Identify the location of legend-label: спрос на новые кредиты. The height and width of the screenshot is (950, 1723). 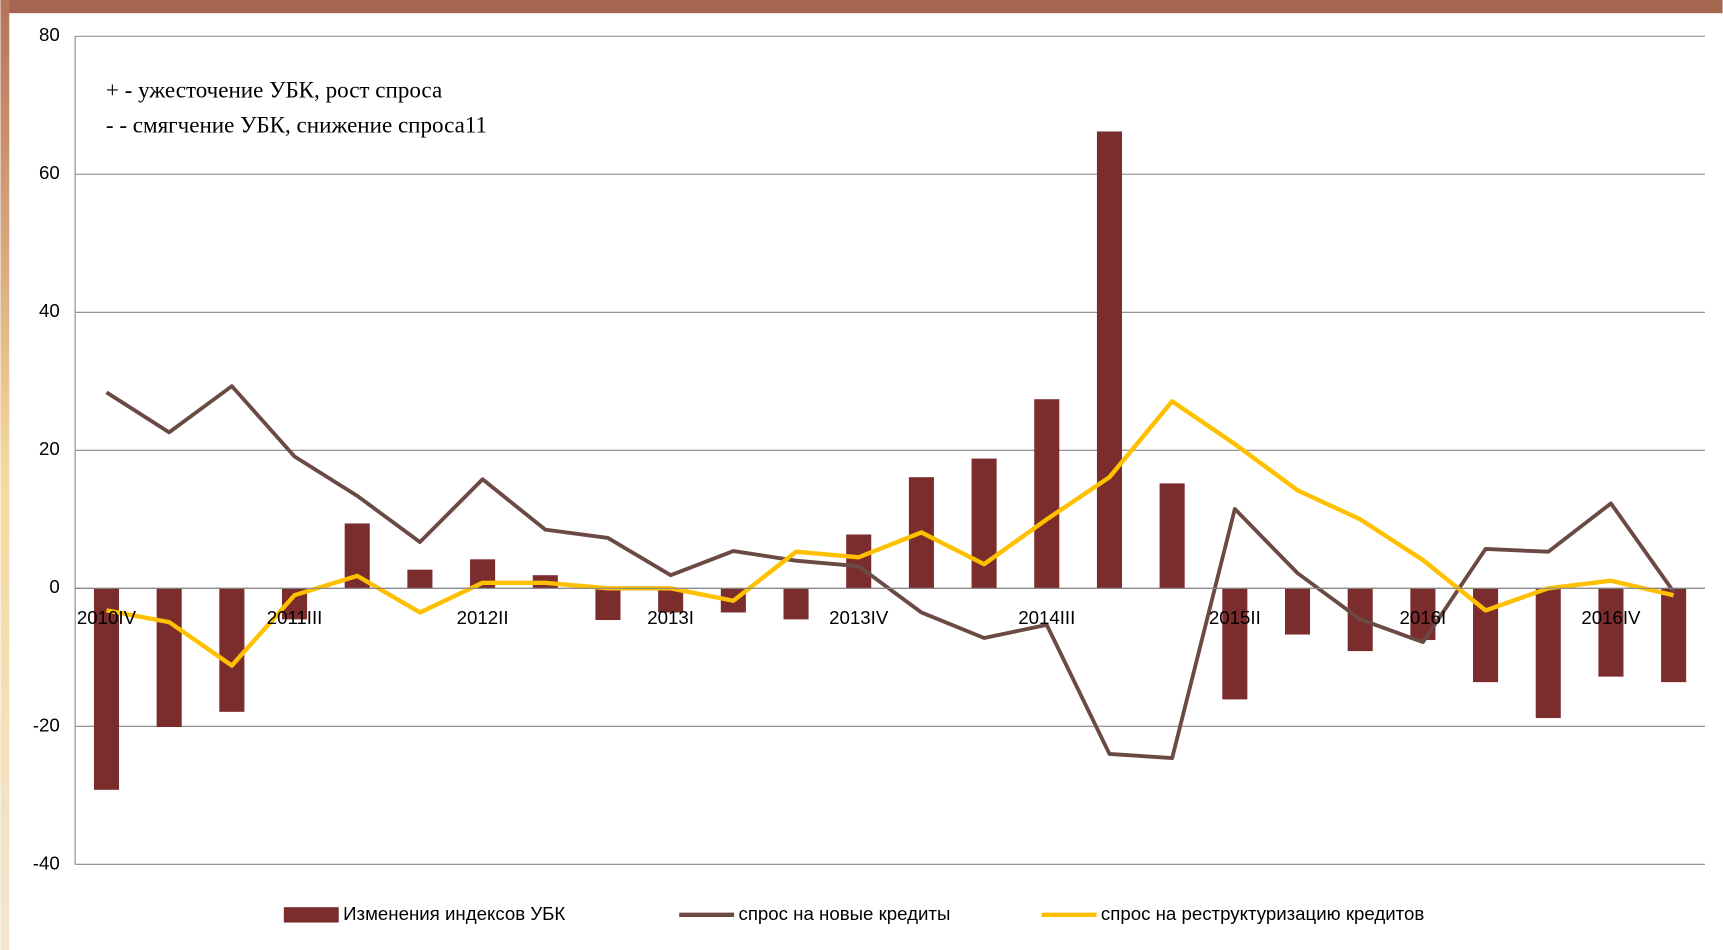
(844, 913).